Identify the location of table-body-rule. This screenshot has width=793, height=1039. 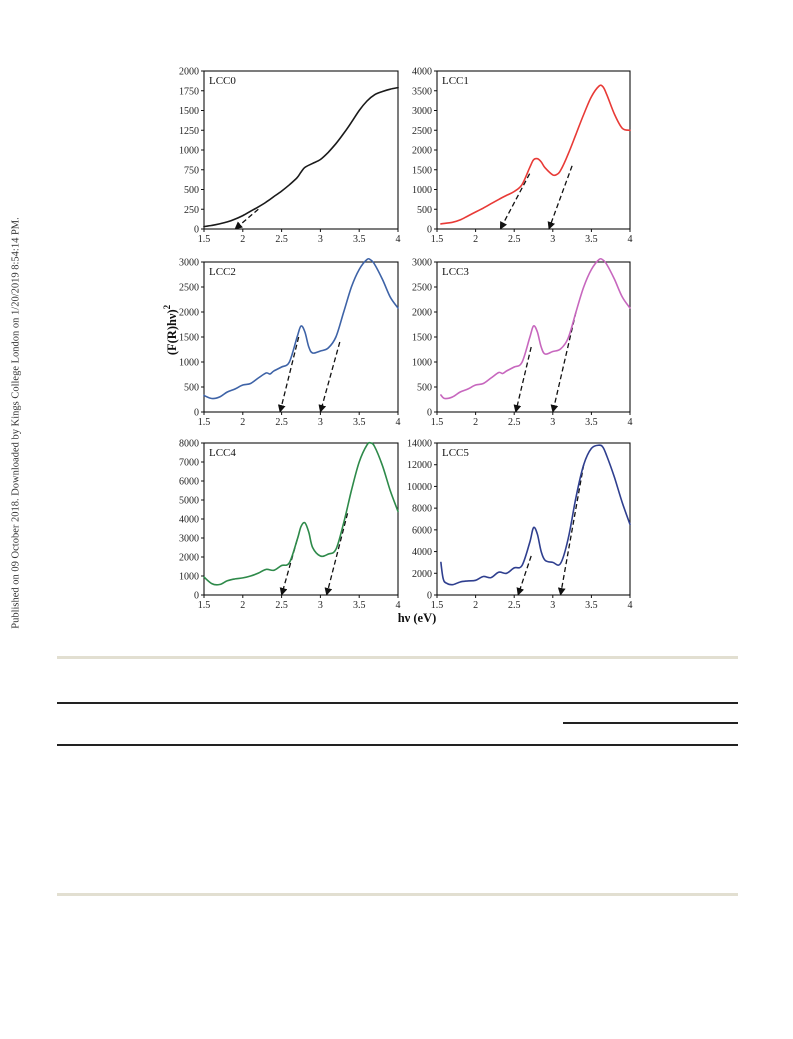
(397, 745).